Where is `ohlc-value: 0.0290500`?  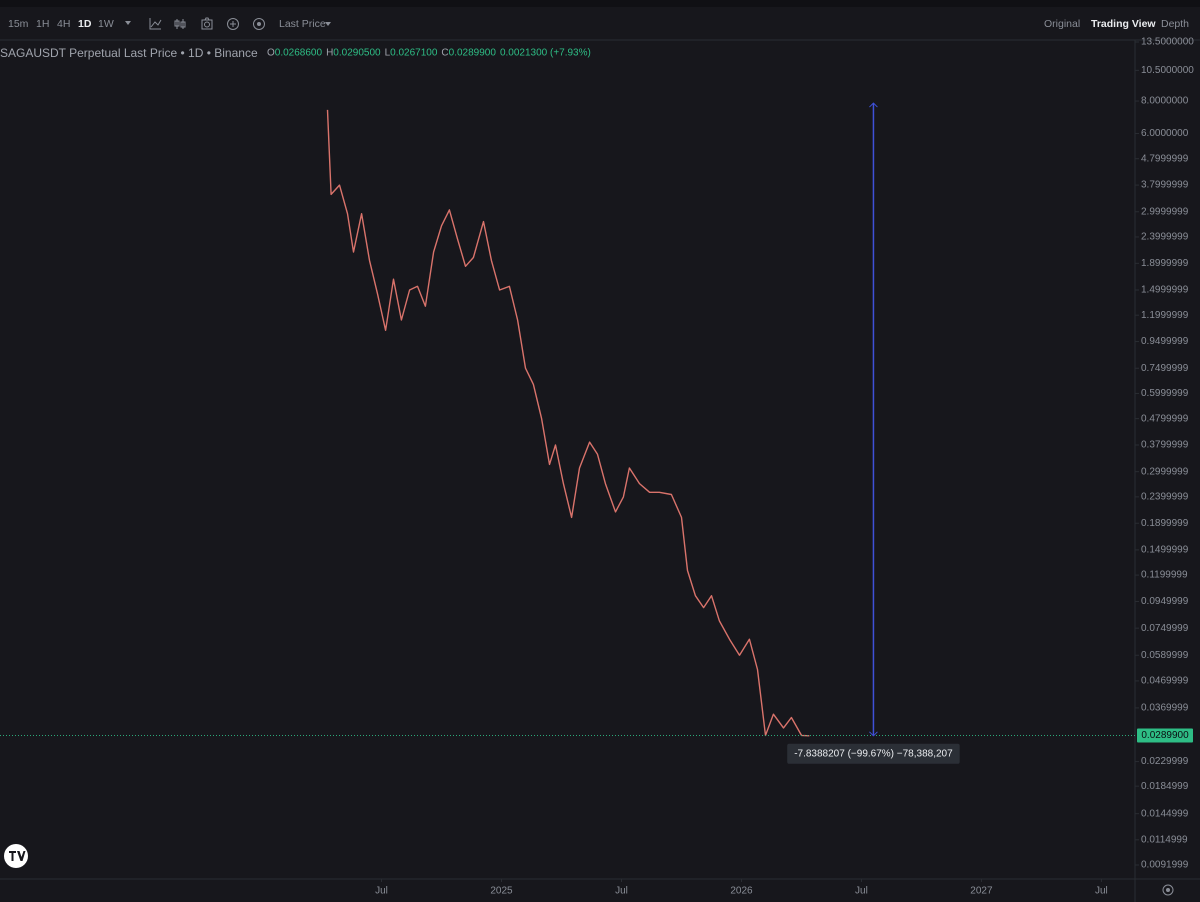 ohlc-value: 0.0290500 is located at coordinates (357, 53).